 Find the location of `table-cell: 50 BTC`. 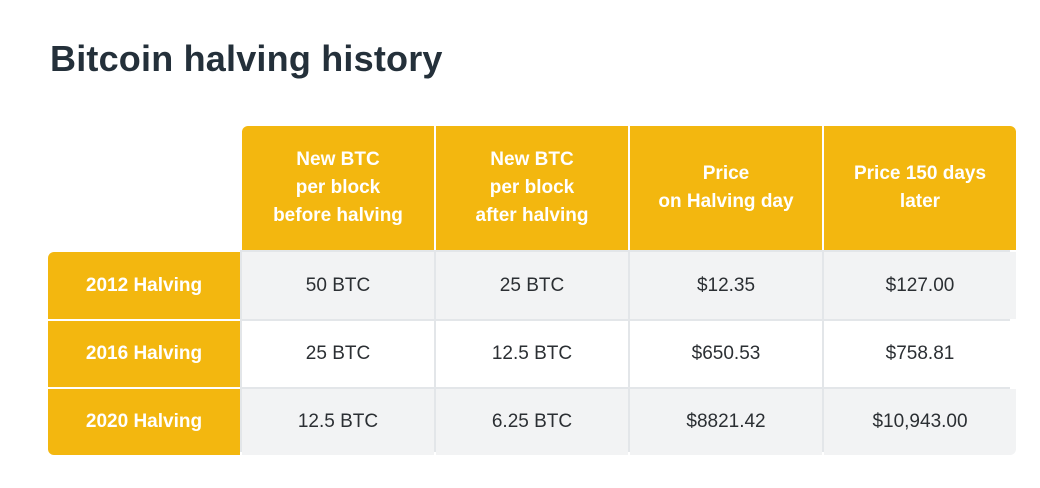

table-cell: 50 BTC is located at coordinates (338, 285).